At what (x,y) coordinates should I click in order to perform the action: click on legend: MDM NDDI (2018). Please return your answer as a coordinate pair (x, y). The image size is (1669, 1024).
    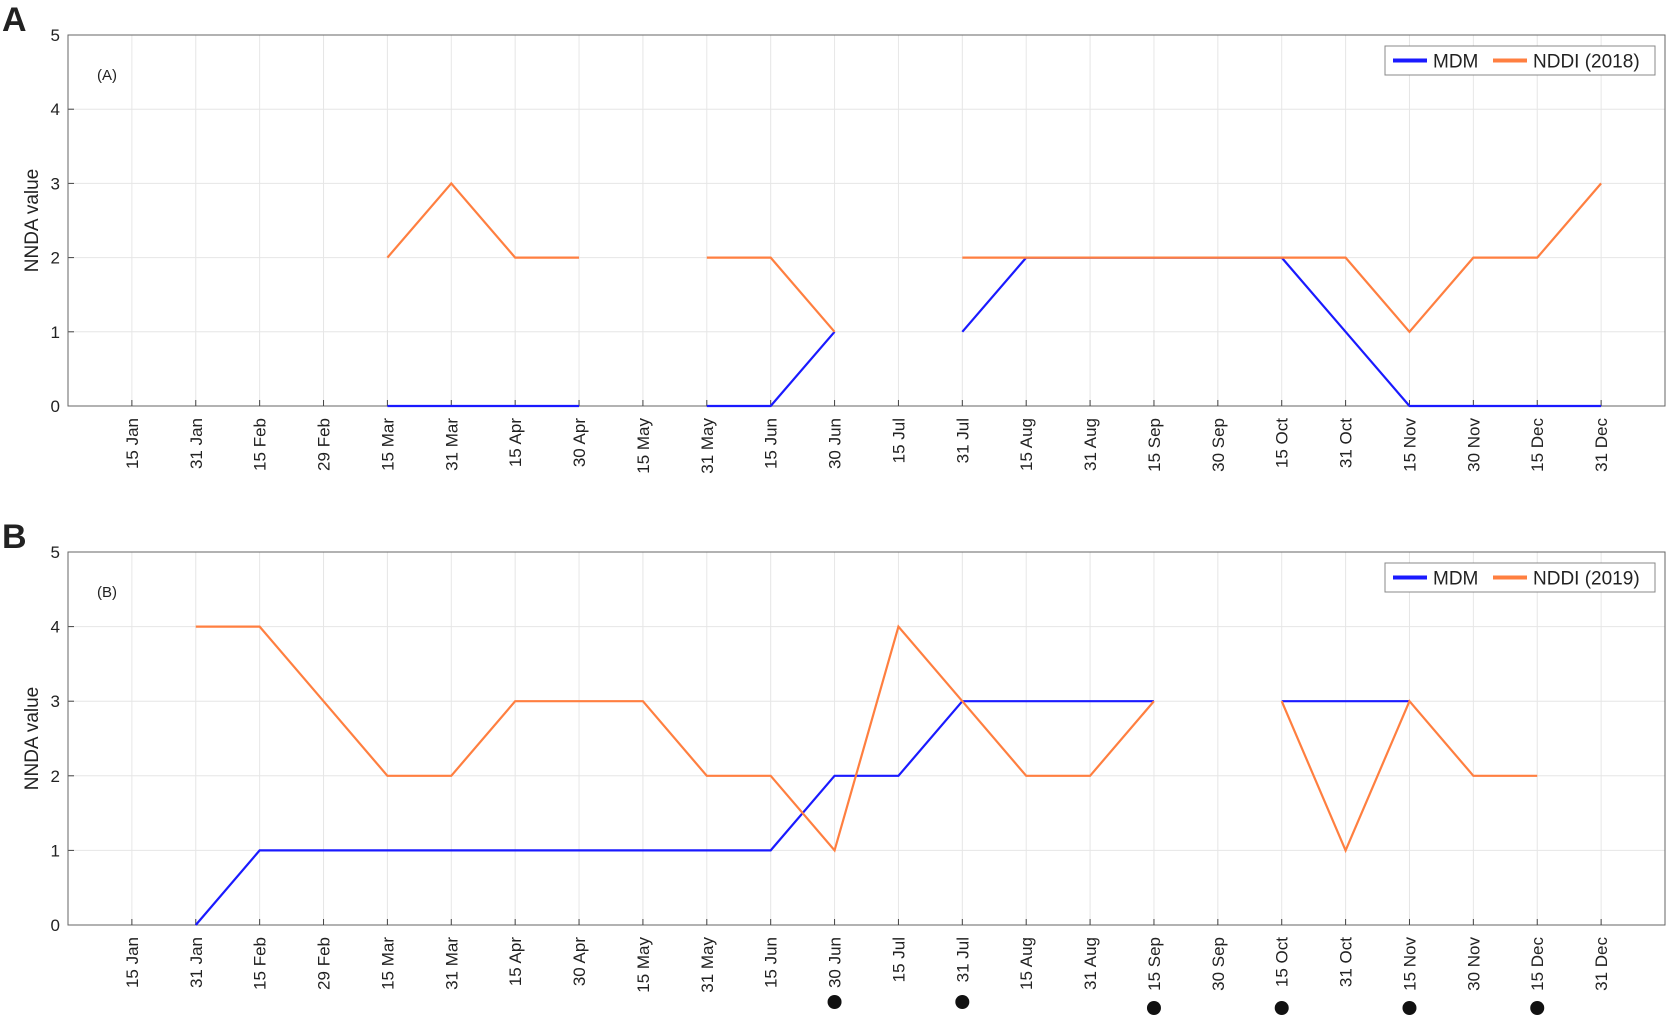
    Looking at the image, I should click on (1520, 60).